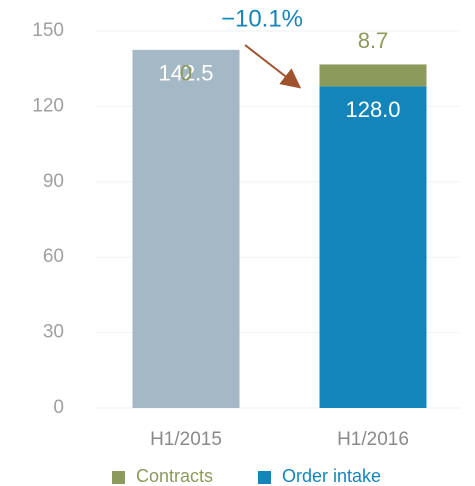 Image resolution: width=475 pixels, height=486 pixels. Describe the element at coordinates (373, 40) in the screenshot. I see `value-label: 8.7` at that location.